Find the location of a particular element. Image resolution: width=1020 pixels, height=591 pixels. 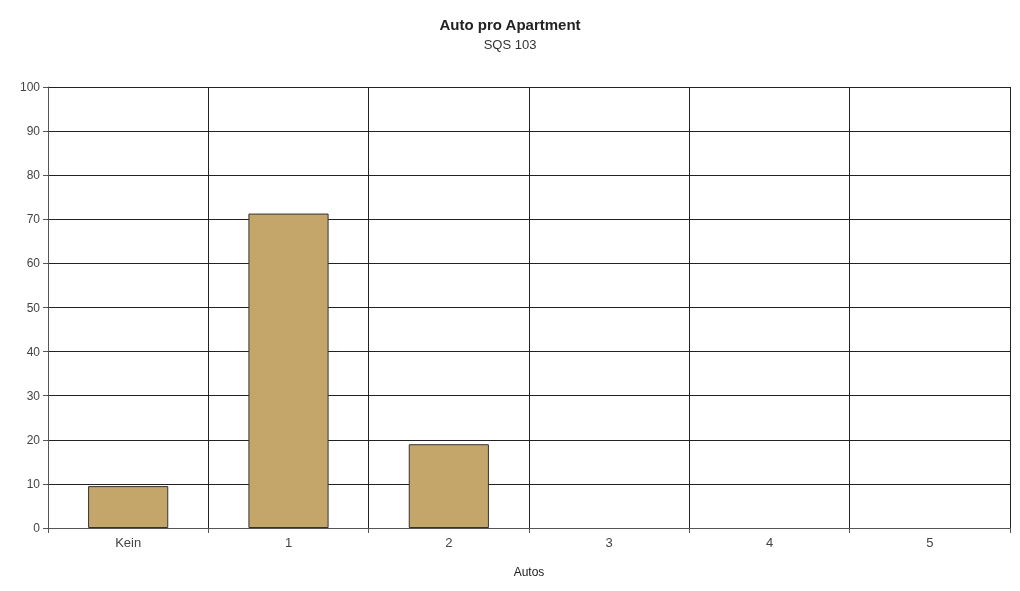

y-tick-label: 30 is located at coordinates (33, 395).